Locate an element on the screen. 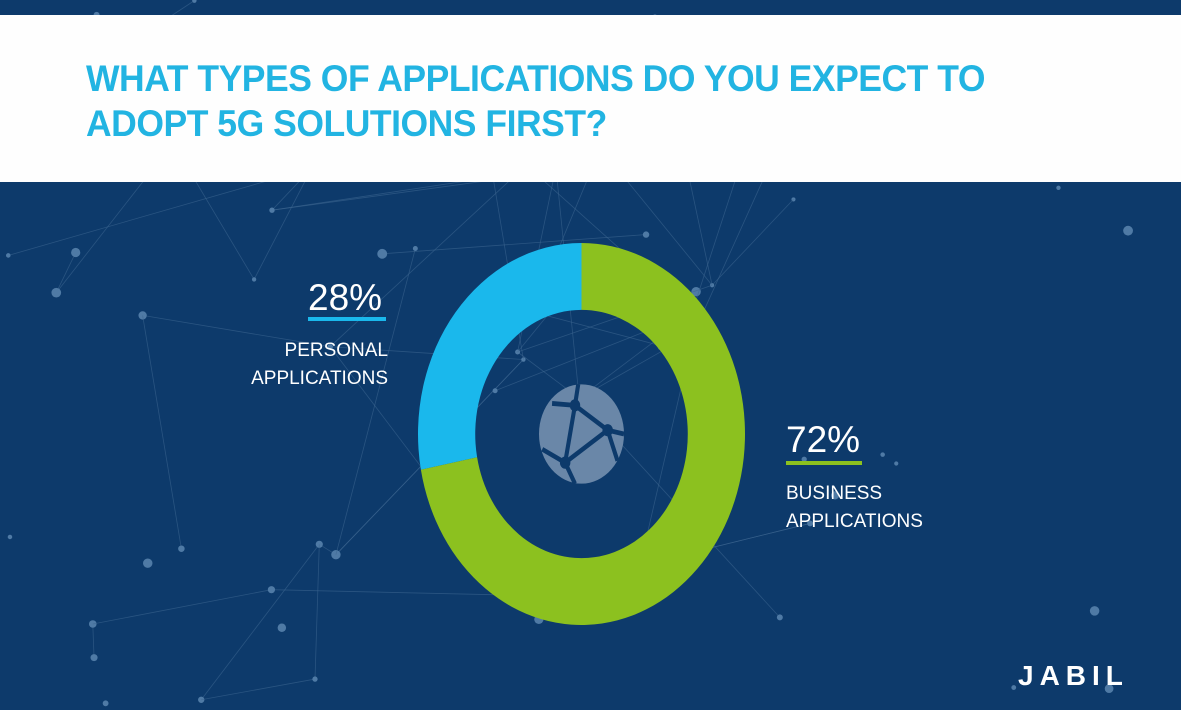 The width and height of the screenshot is (1181, 710). personal-percent-label: 28% is located at coordinates (345, 297).